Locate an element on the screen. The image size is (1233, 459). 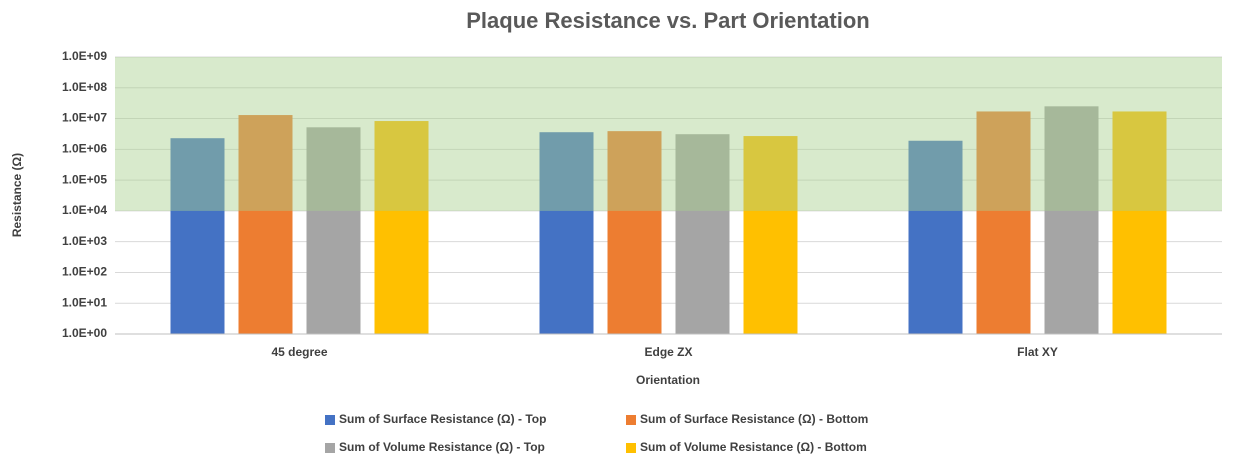
chart-title: Plaque Resistance vs. Part Orientation is located at coordinates (667, 20).